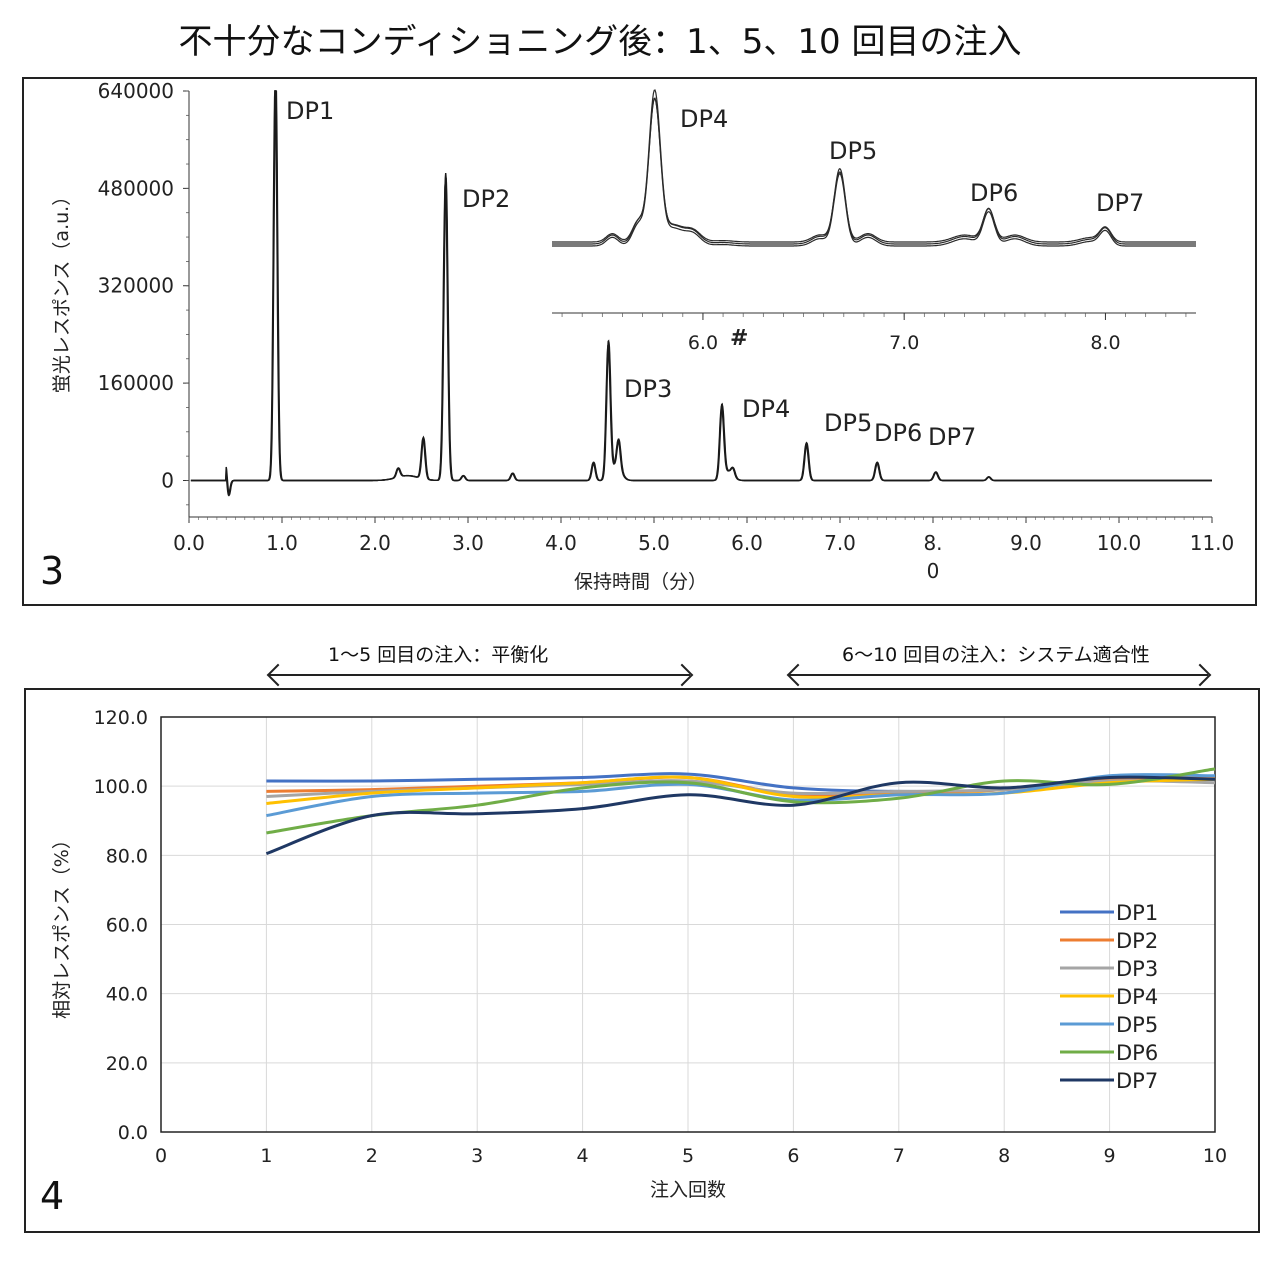  Describe the element at coordinates (898, 433) in the screenshot. I see `peak-label: DP6` at that location.